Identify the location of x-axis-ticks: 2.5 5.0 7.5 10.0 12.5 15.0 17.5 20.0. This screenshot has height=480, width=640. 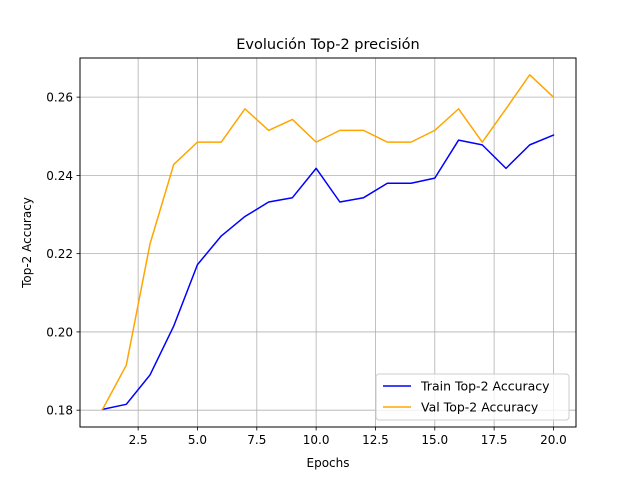
(348, 437).